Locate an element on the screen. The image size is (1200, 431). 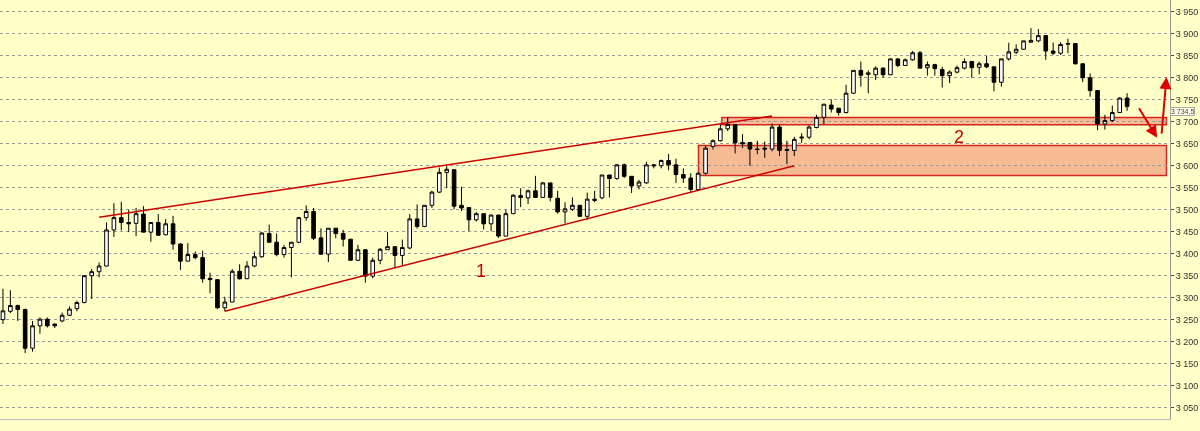
y-tick-label: 3 950 is located at coordinates (1187, 12).